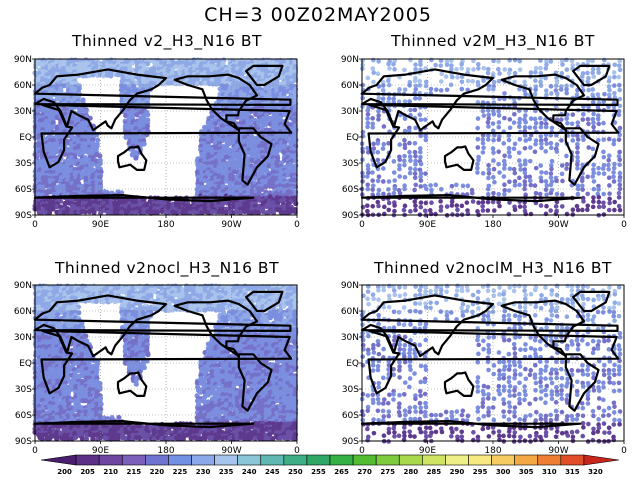 This screenshot has height=486, width=636. I want to click on panel-title-1: Thinned v2_H3_N16 BT, so click(167, 41).